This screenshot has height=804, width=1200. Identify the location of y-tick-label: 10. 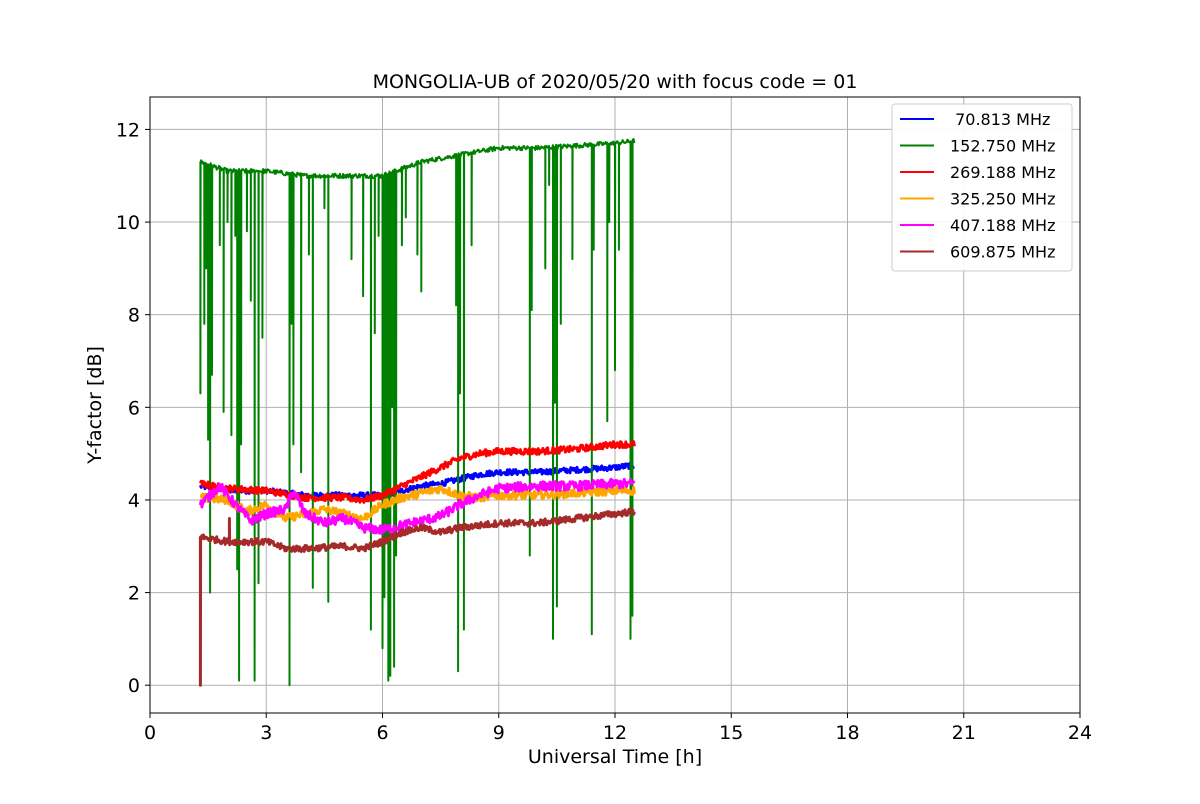
(128, 223).